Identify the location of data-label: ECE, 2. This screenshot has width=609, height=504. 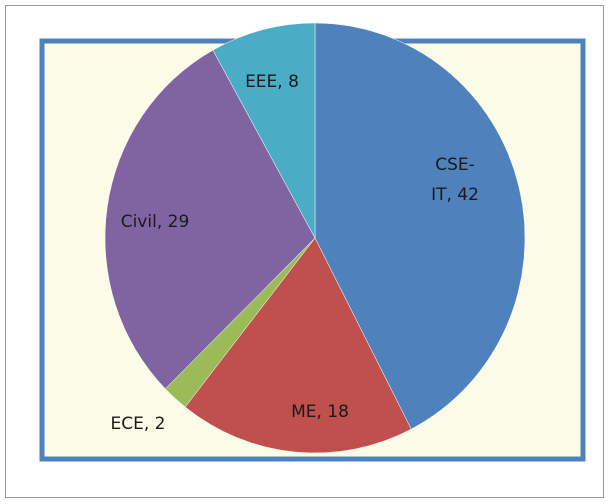
(138, 424).